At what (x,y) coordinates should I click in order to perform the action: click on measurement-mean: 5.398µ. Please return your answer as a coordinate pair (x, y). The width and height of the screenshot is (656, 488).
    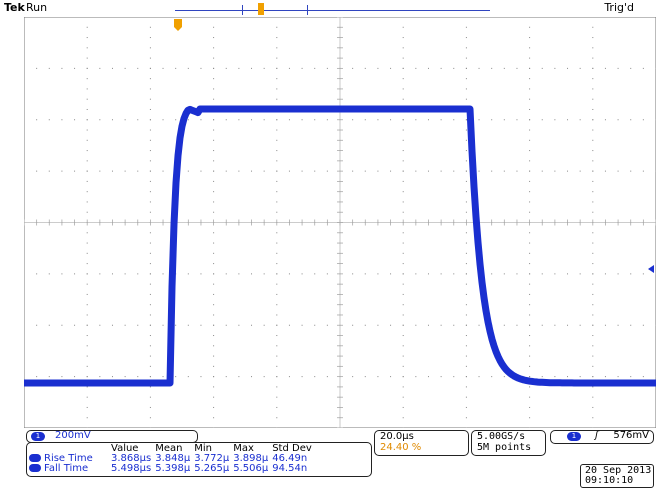
    Looking at the image, I should click on (174, 469).